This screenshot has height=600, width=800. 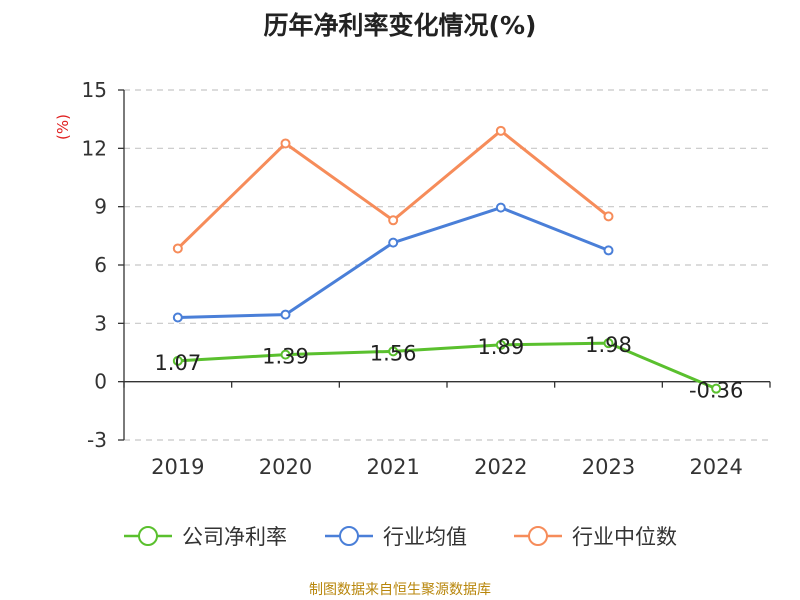 I want to click on x-tick-label: 2021, so click(x=392, y=467).